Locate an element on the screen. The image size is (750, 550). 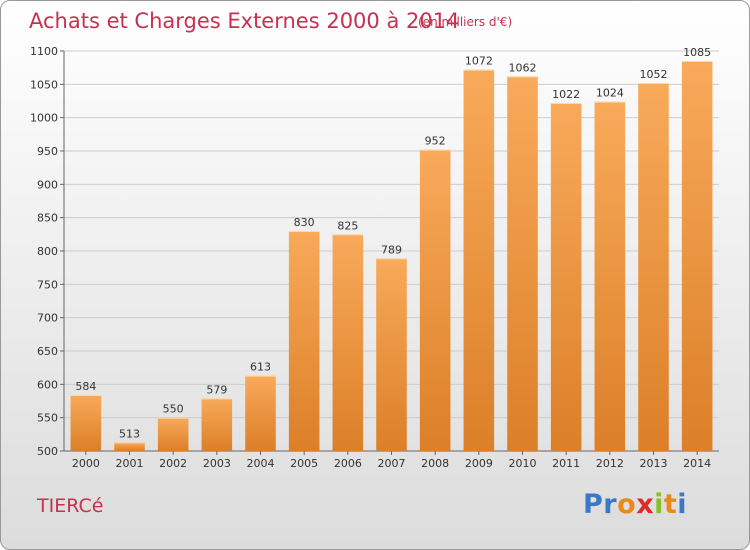
x-tick-label: 2011 is located at coordinates (566, 463).